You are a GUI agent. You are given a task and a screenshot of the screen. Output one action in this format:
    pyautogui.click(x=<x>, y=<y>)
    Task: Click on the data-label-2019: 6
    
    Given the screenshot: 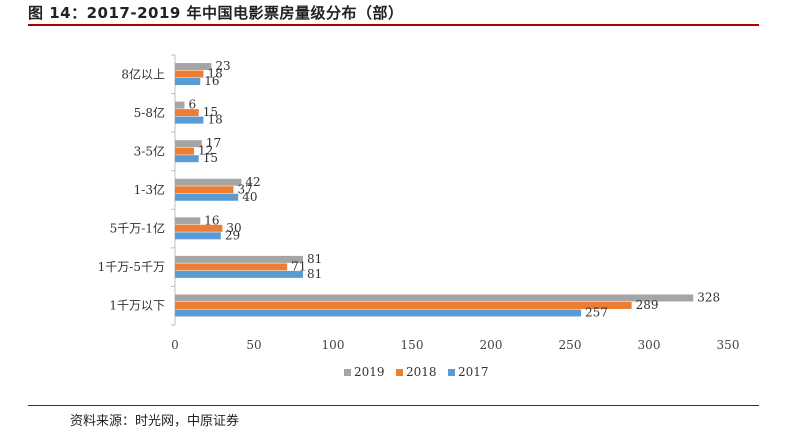 What is the action you would take?
    pyautogui.click(x=192, y=105)
    